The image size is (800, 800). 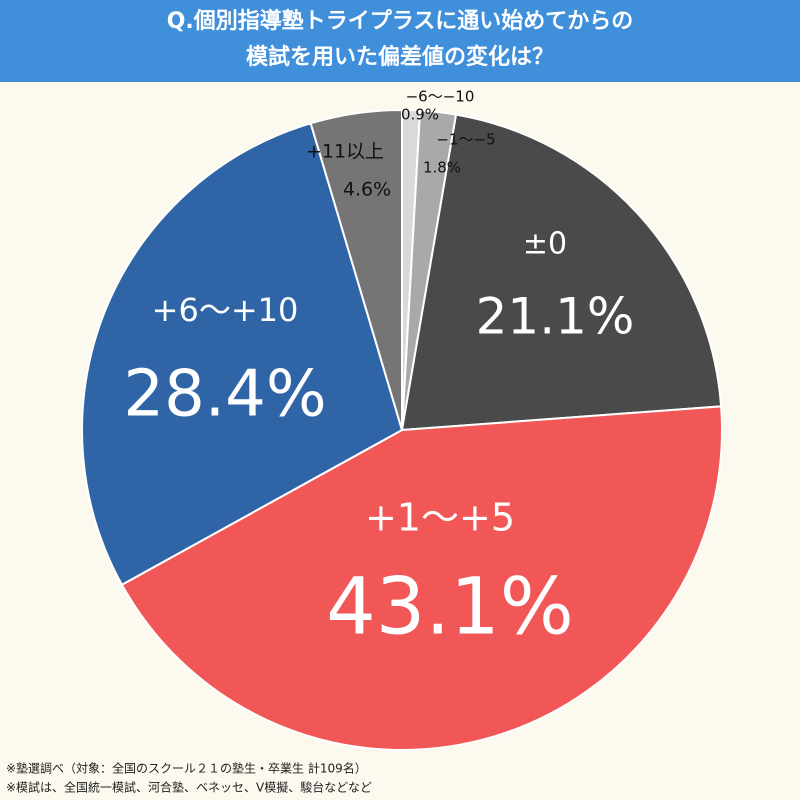 What do you see at coordinates (186, 768) in the screenshot?
I see `footnote: ※塾選調べ（対象：全国のスクール２１の塾生・卒業生 計109名）` at bounding box center [186, 768].